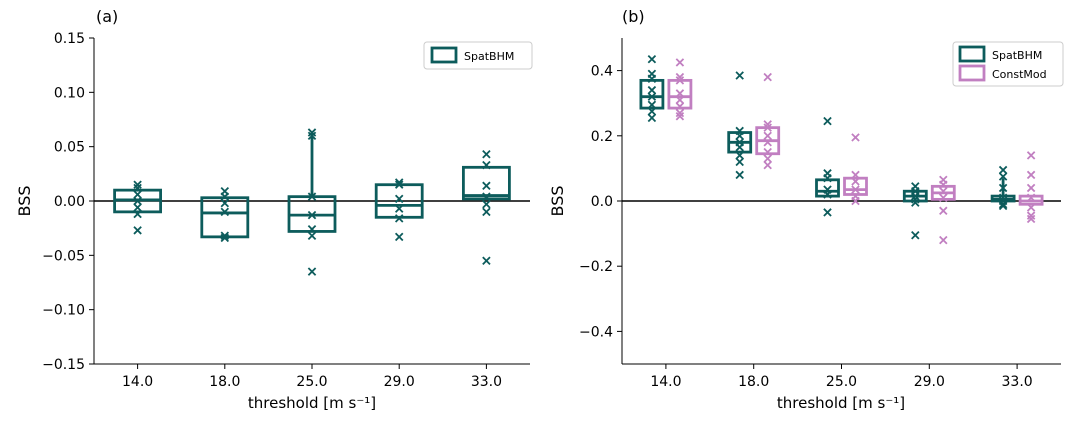 The height and width of the screenshot is (432, 1080). I want to click on panel-b-y-tick-label: −0.2, so click(596, 267).